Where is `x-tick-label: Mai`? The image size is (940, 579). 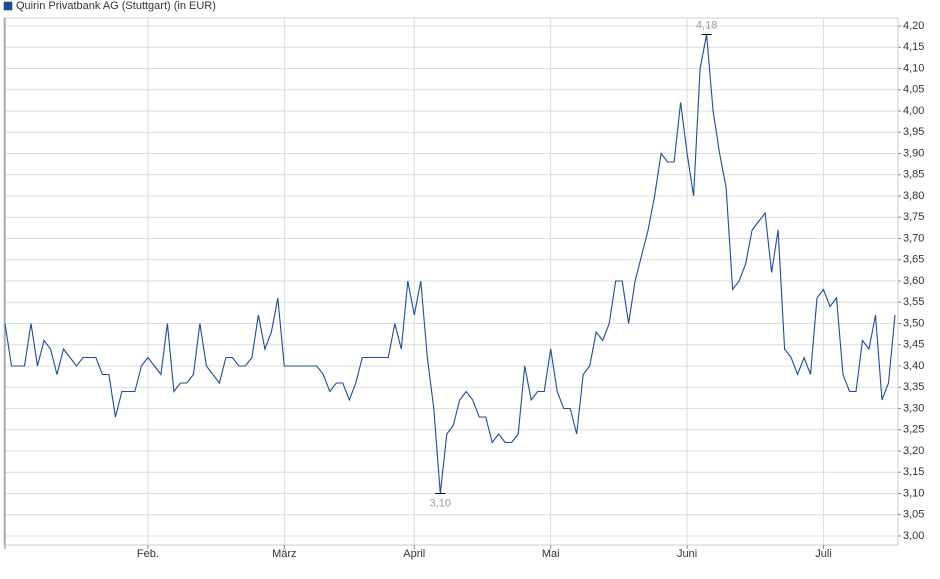
x-tick-label: Mai is located at coordinates (551, 554).